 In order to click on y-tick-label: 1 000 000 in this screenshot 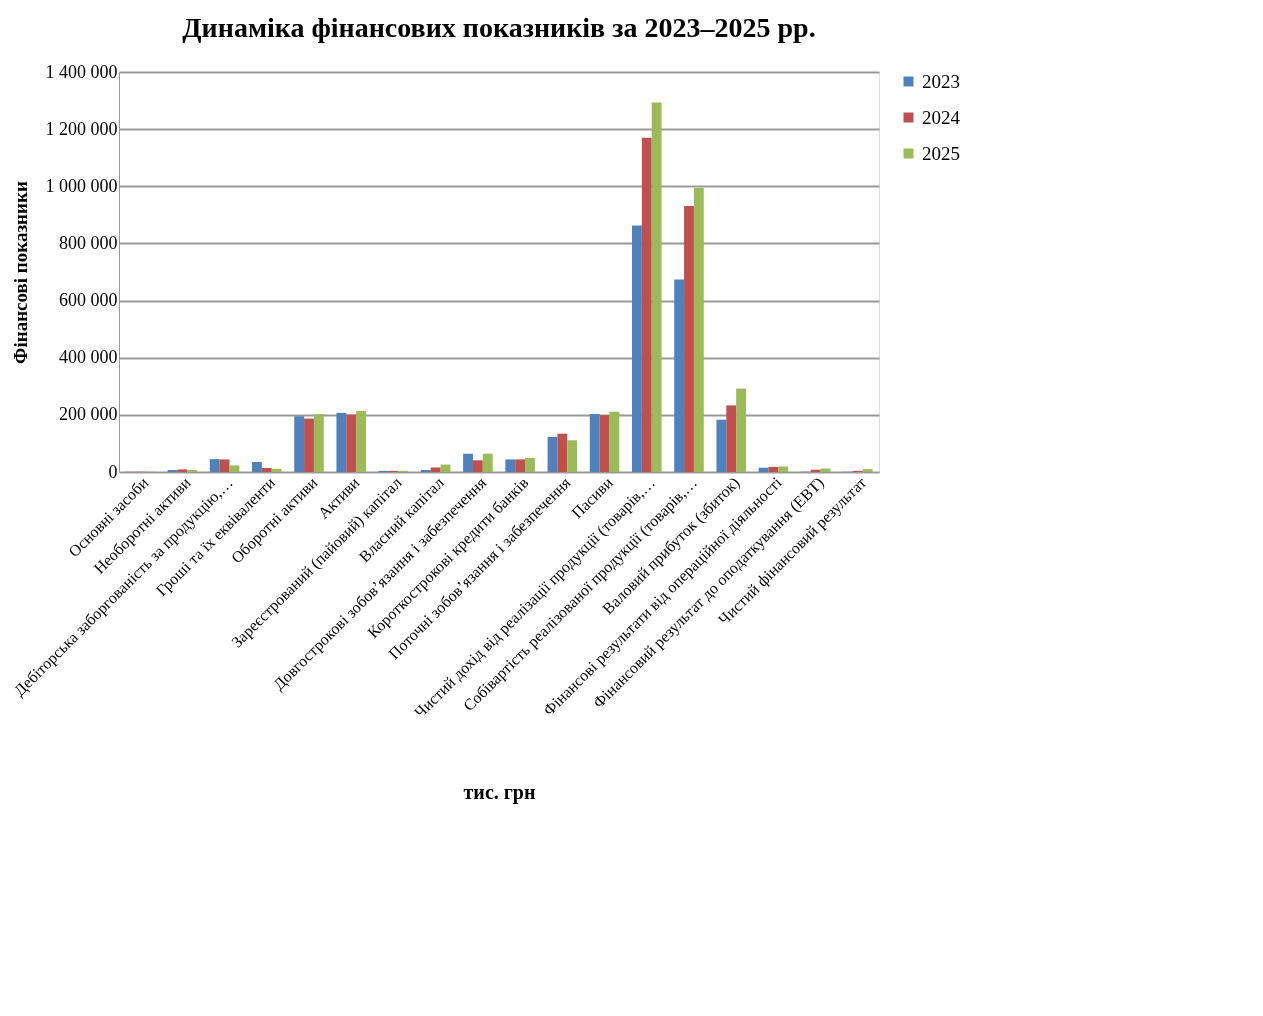, I will do `click(81, 185)`.